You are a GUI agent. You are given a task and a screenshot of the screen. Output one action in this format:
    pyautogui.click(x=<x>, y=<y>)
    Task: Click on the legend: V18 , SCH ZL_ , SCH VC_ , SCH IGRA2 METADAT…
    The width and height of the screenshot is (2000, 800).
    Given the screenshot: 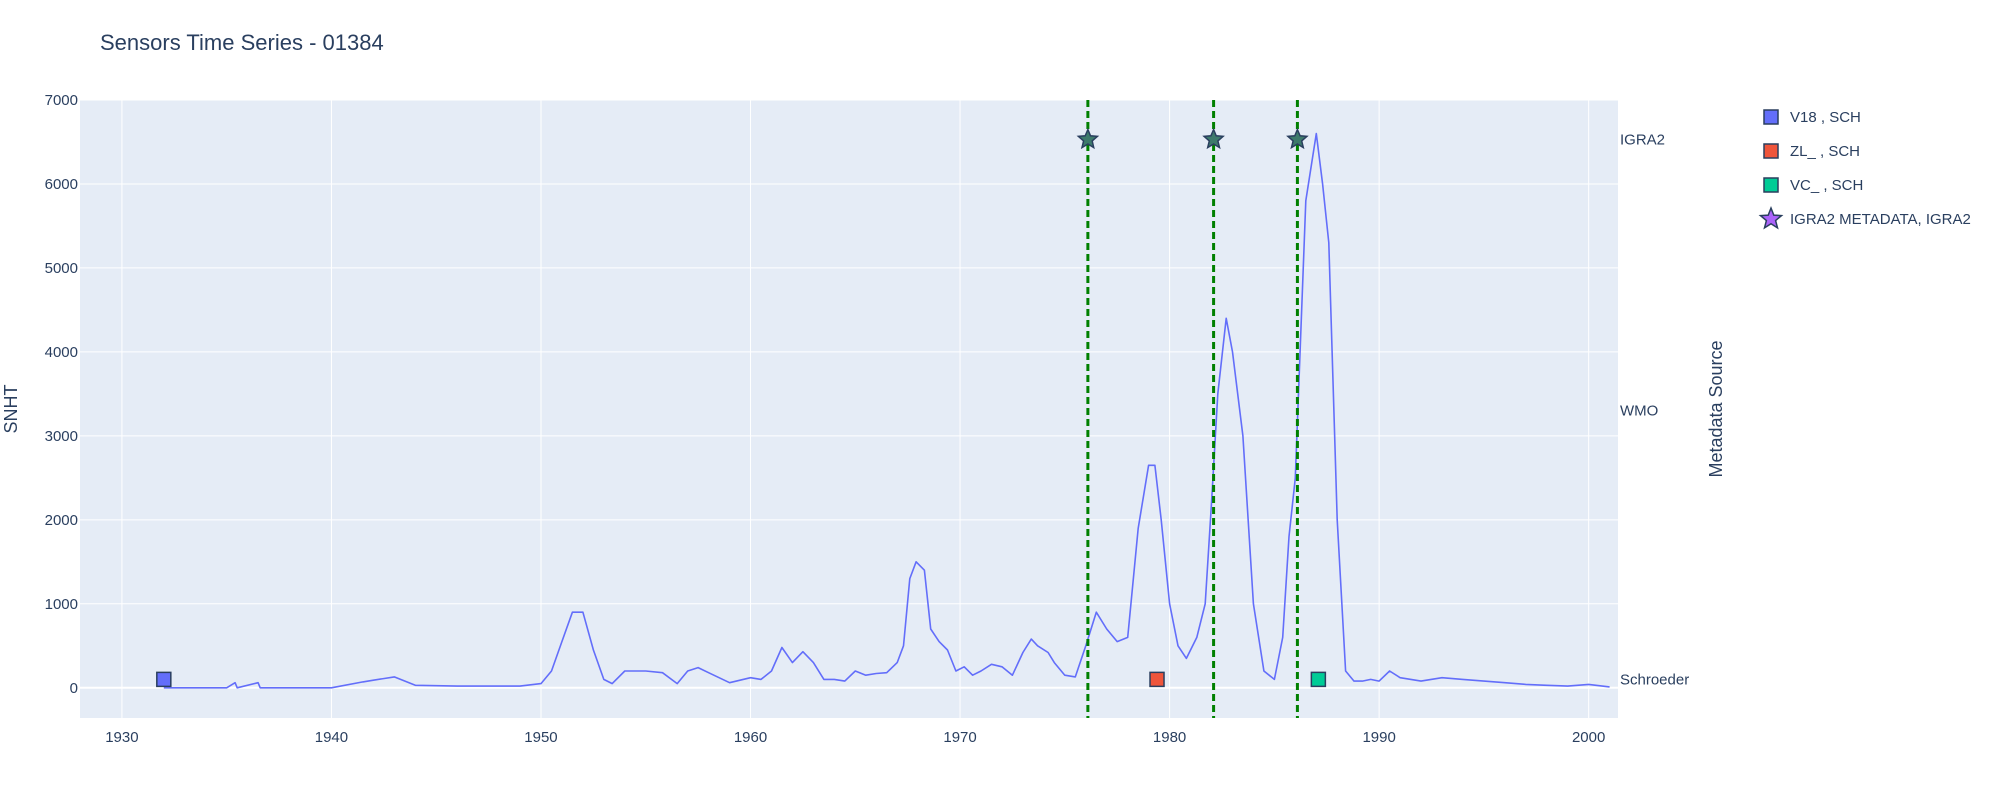 What is the action you would take?
    pyautogui.click(x=1864, y=169)
    